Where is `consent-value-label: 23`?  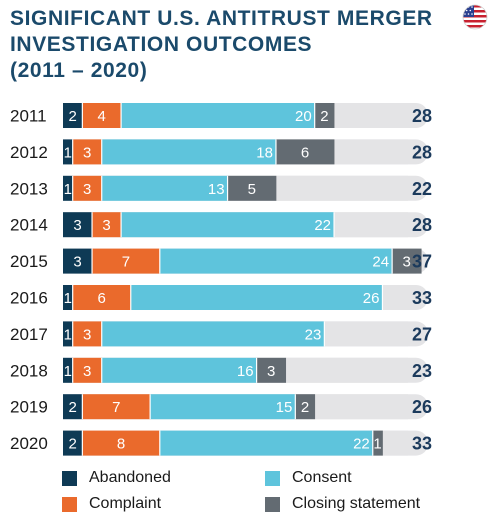 consent-value-label: 23 is located at coordinates (313, 334).